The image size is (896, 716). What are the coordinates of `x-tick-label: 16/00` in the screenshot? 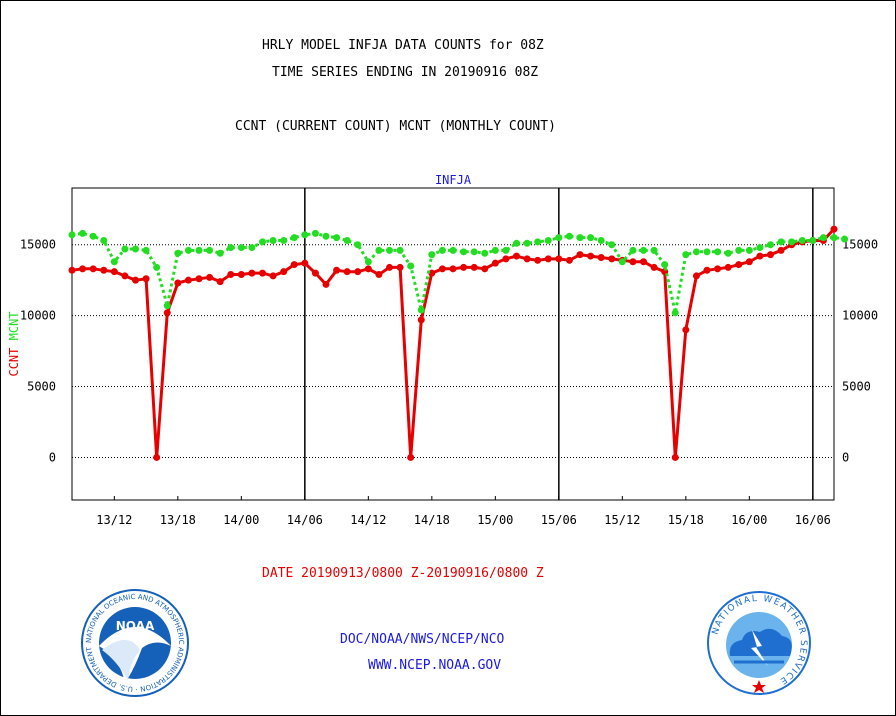 It's located at (749, 520).